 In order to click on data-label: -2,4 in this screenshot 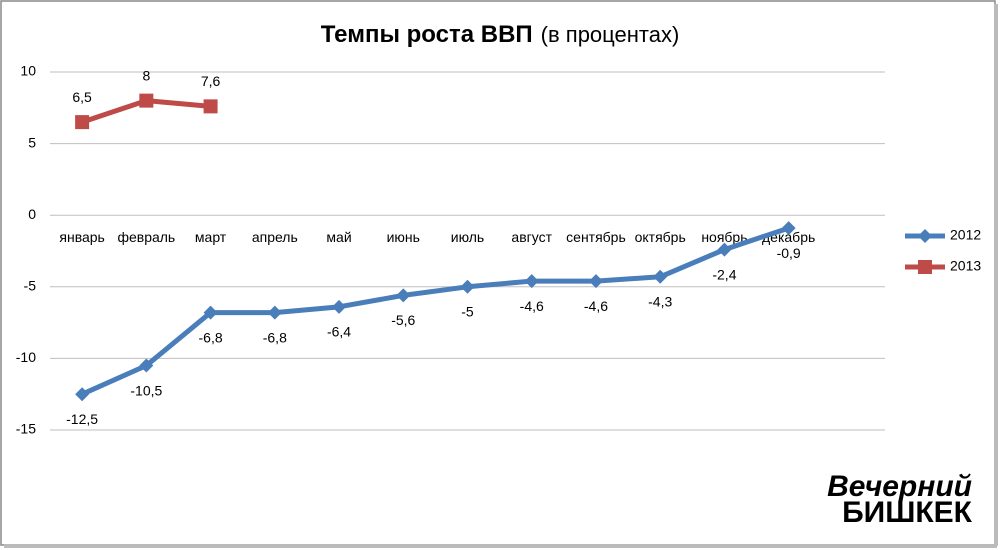, I will do `click(724, 274)`.